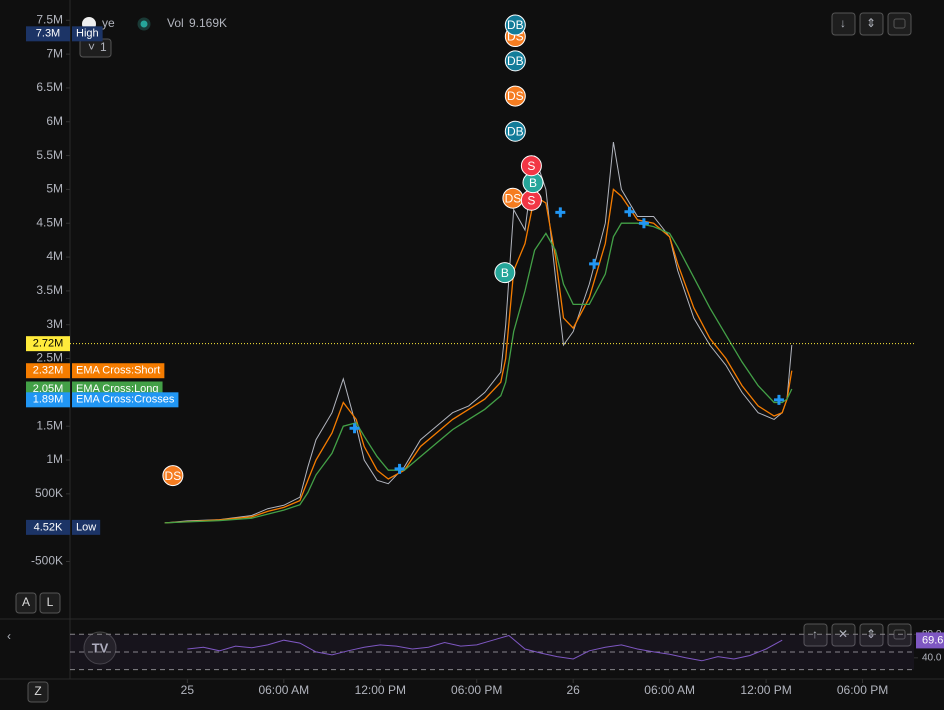 Image resolution: width=944 pixels, height=710 pixels. Describe the element at coordinates (843, 635) in the screenshot. I see `rsi-close-button: ✕` at that location.